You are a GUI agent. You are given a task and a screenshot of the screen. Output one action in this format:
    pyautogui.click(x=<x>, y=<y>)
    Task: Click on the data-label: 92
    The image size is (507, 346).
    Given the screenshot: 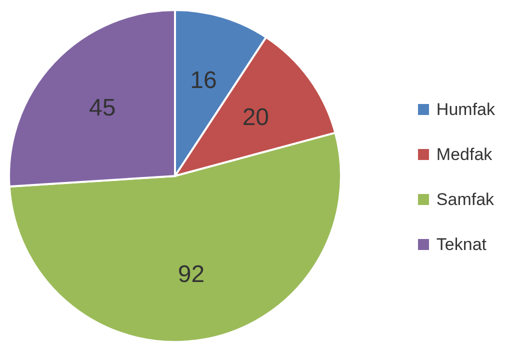 What is the action you would take?
    pyautogui.click(x=191, y=274)
    